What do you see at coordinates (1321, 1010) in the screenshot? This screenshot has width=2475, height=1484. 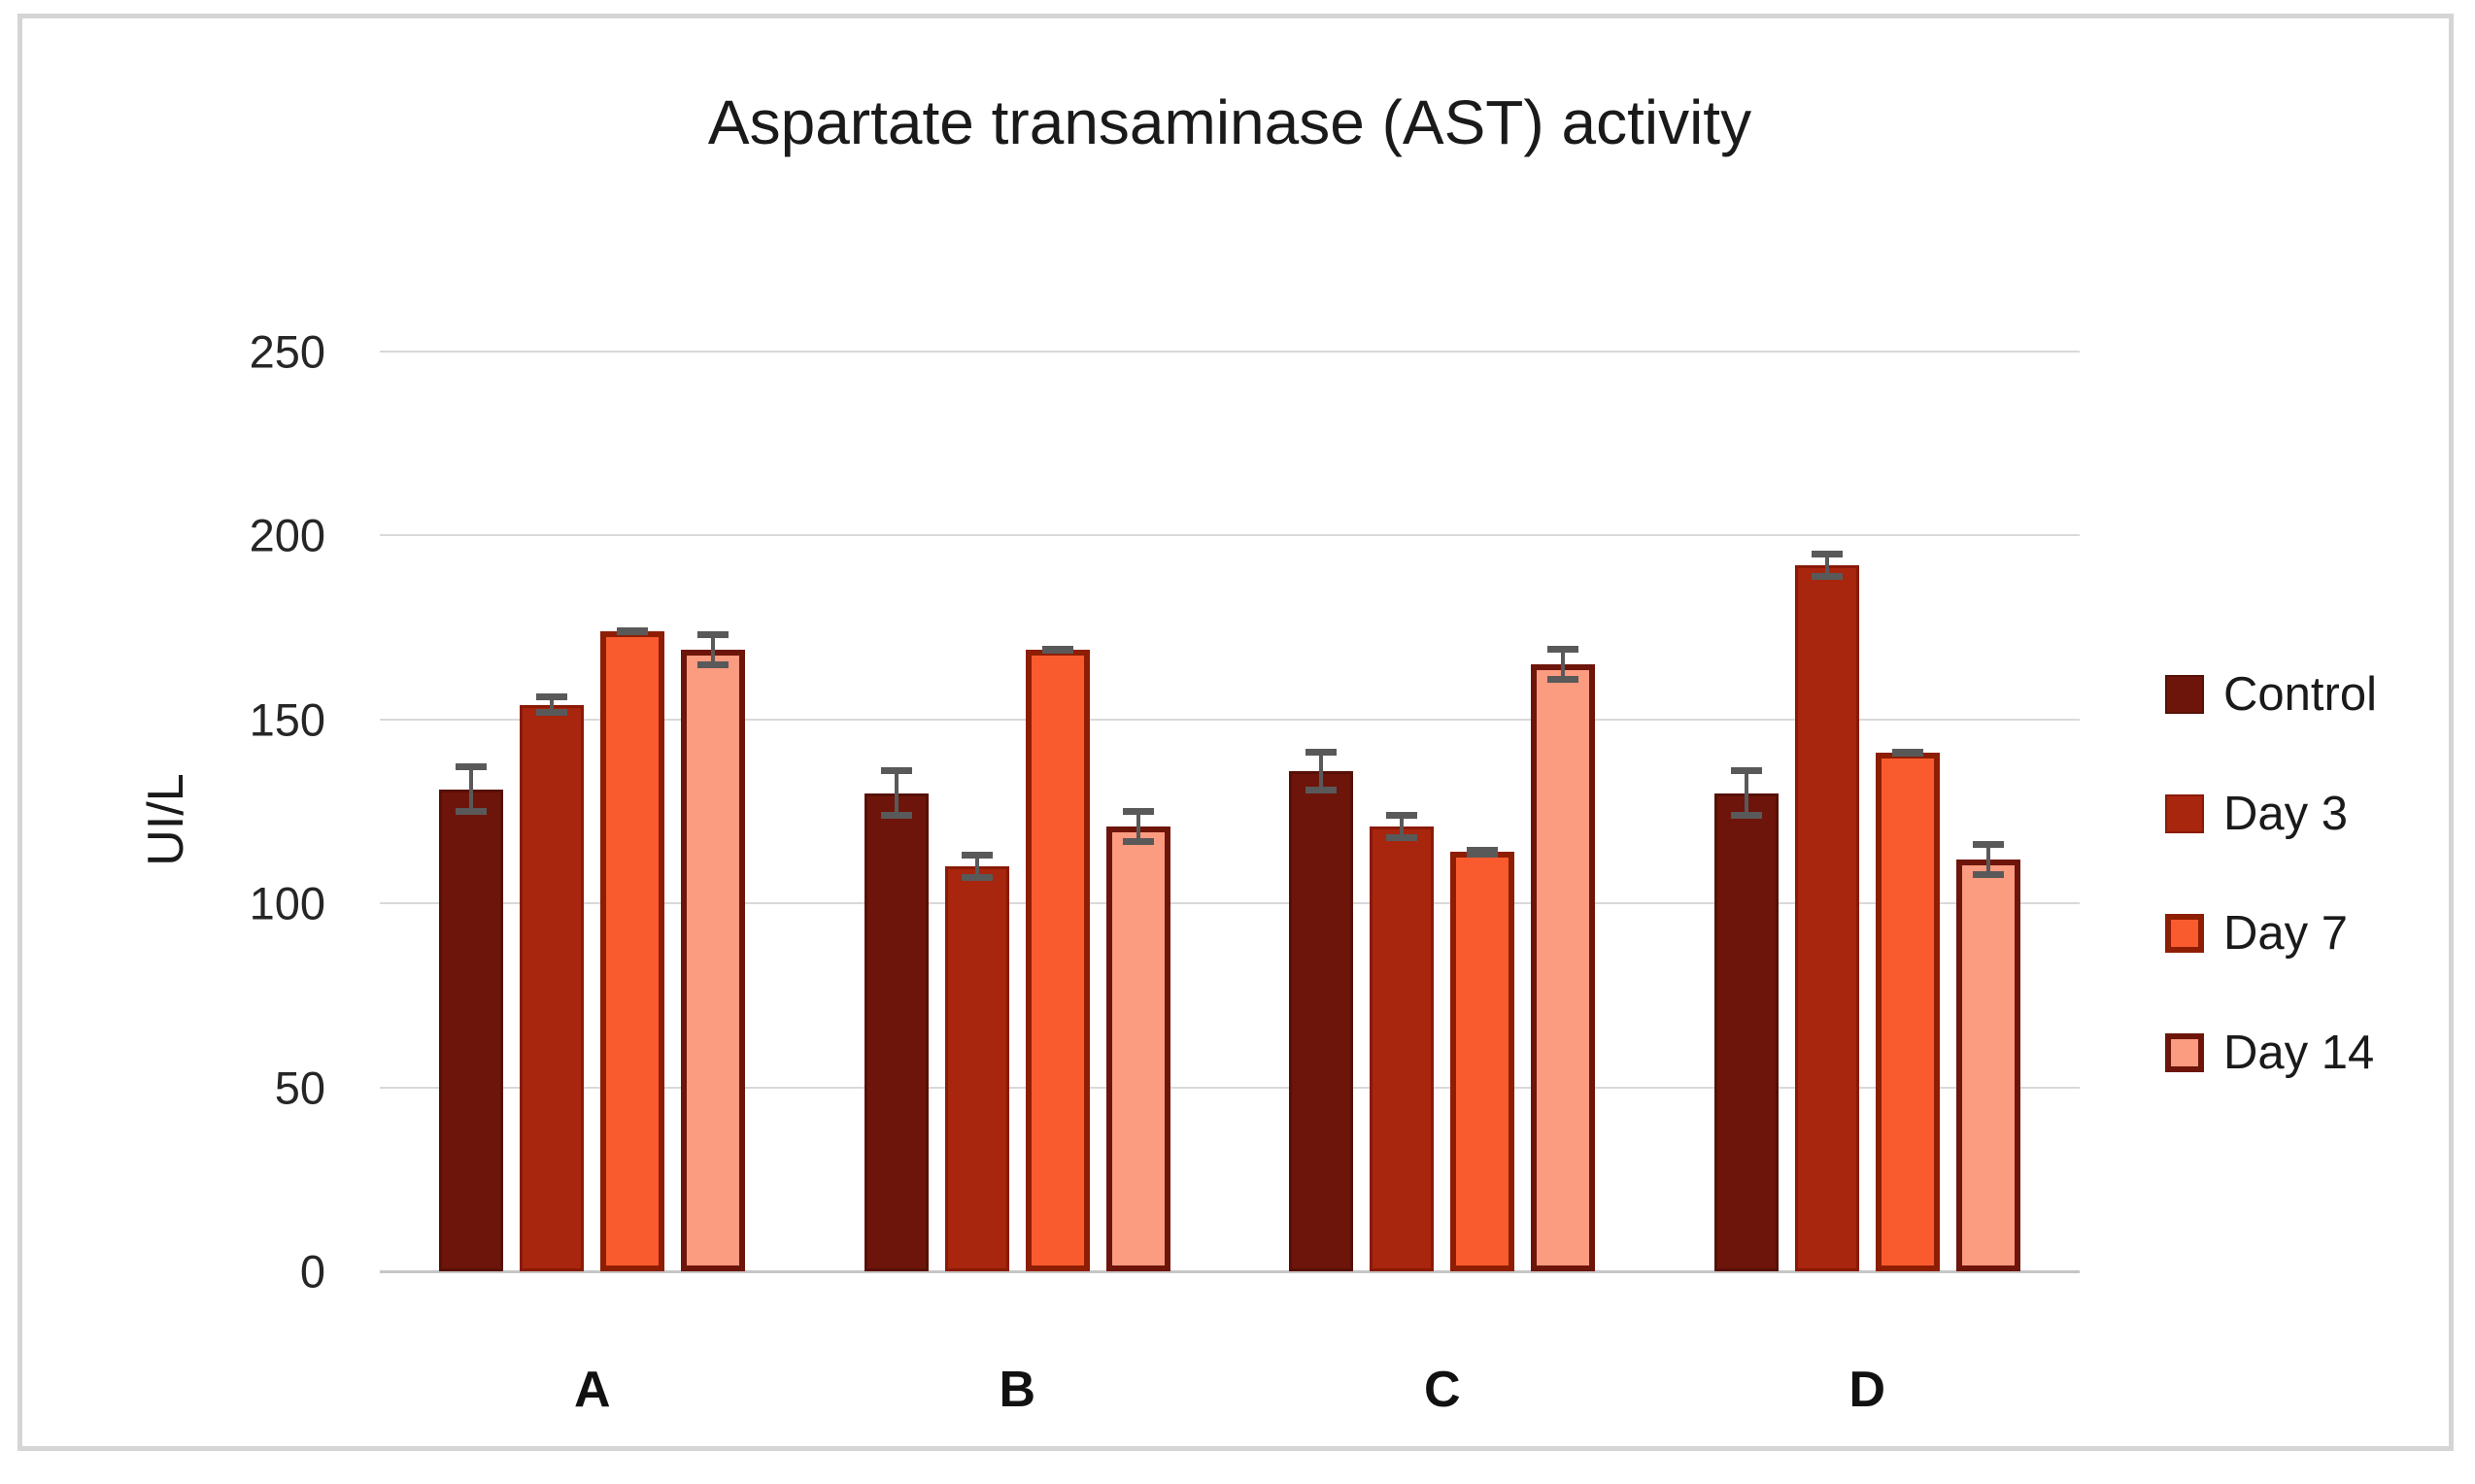 I see `bar-C-control` at bounding box center [1321, 1010].